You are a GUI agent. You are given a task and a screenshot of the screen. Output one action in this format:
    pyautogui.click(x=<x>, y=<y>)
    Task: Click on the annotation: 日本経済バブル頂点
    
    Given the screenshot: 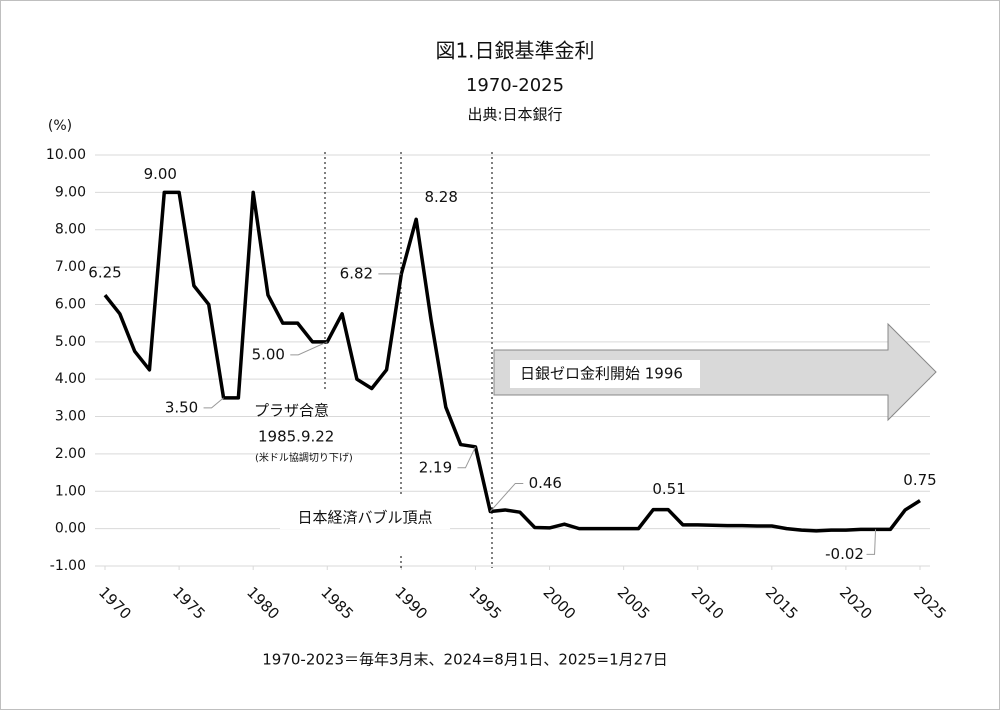 What is the action you would take?
    pyautogui.click(x=364, y=518)
    